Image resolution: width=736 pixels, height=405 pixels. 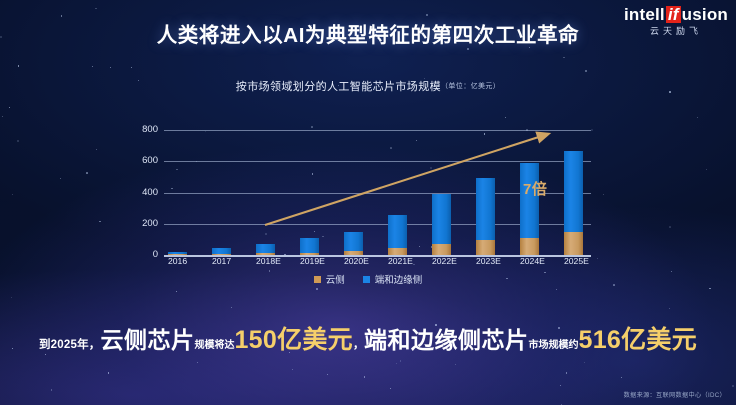 I want to click on source-note: 数据来源：互联网数据中心（IDC）, so click(x=674, y=395).